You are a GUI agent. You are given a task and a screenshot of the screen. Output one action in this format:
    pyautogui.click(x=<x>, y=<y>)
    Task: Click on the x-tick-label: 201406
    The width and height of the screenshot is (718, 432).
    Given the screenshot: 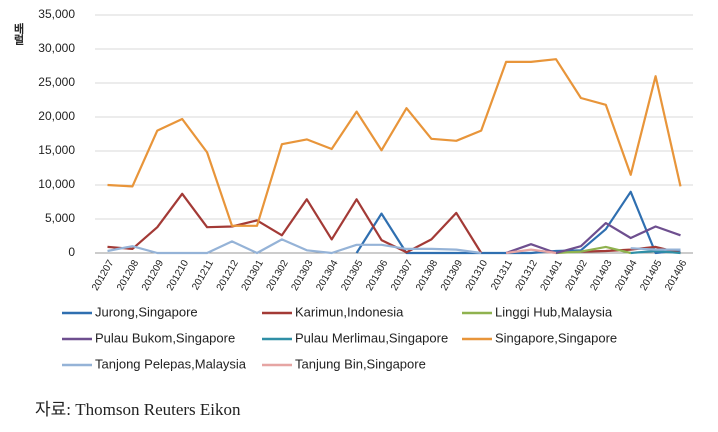 What is the action you would take?
    pyautogui.click(x=676, y=275)
    